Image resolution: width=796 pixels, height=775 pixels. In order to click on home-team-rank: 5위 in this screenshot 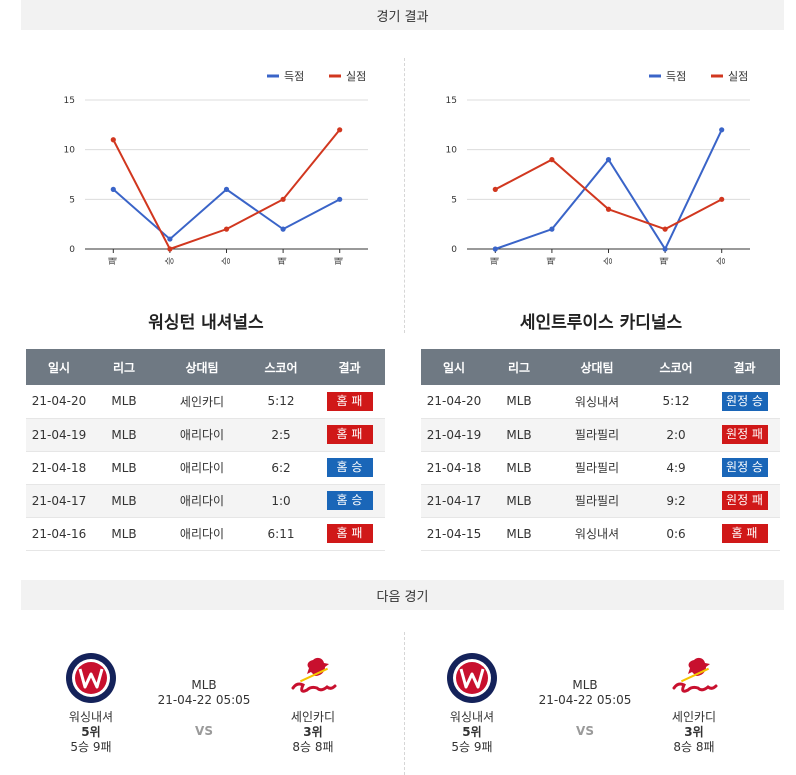, I will do `click(91, 732)`.